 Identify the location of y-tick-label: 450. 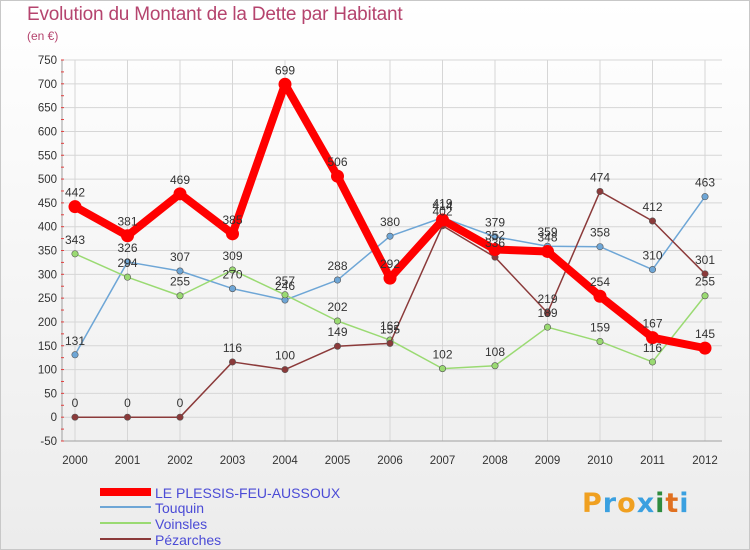
(47, 204).